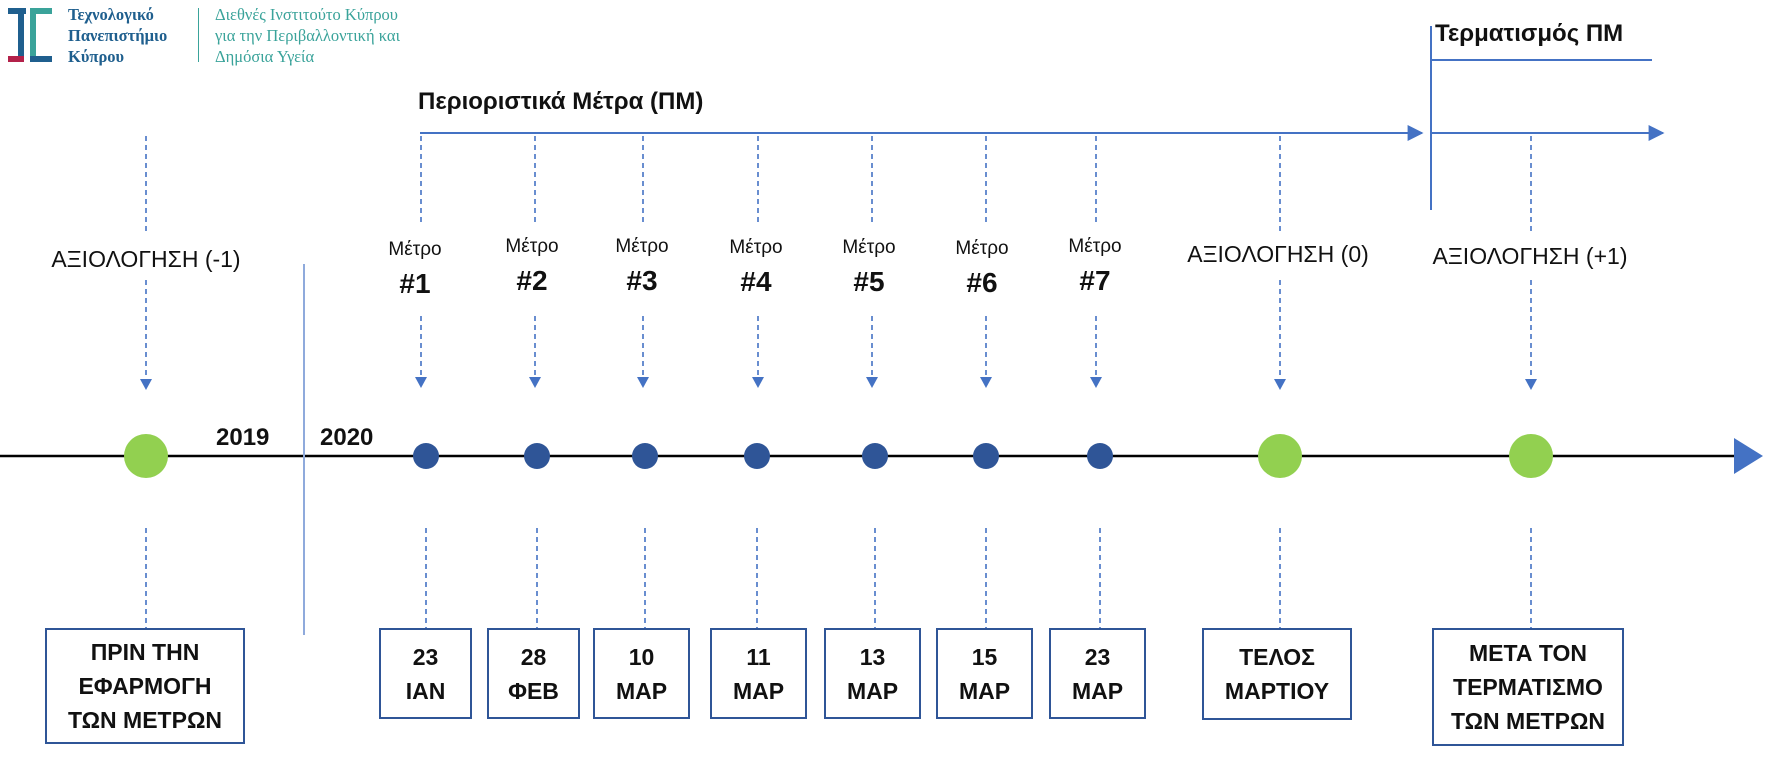 The image size is (1777, 773). I want to click on university-name: Τεχνολογικό Πανεπιστήμιο Κύπρου, so click(118, 35).